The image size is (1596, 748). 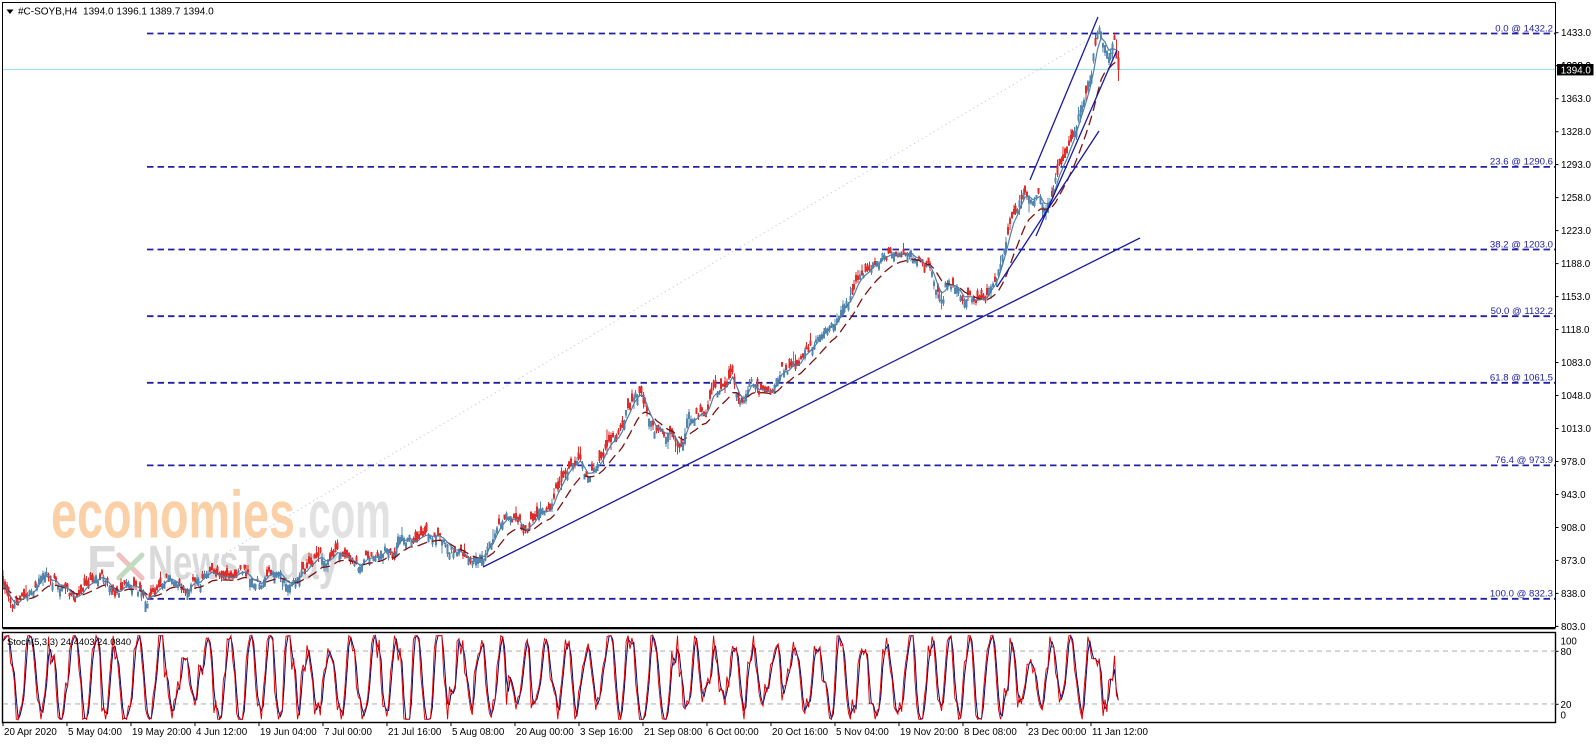 I want to click on svg-text: 1153.0, so click(x=1576, y=297).